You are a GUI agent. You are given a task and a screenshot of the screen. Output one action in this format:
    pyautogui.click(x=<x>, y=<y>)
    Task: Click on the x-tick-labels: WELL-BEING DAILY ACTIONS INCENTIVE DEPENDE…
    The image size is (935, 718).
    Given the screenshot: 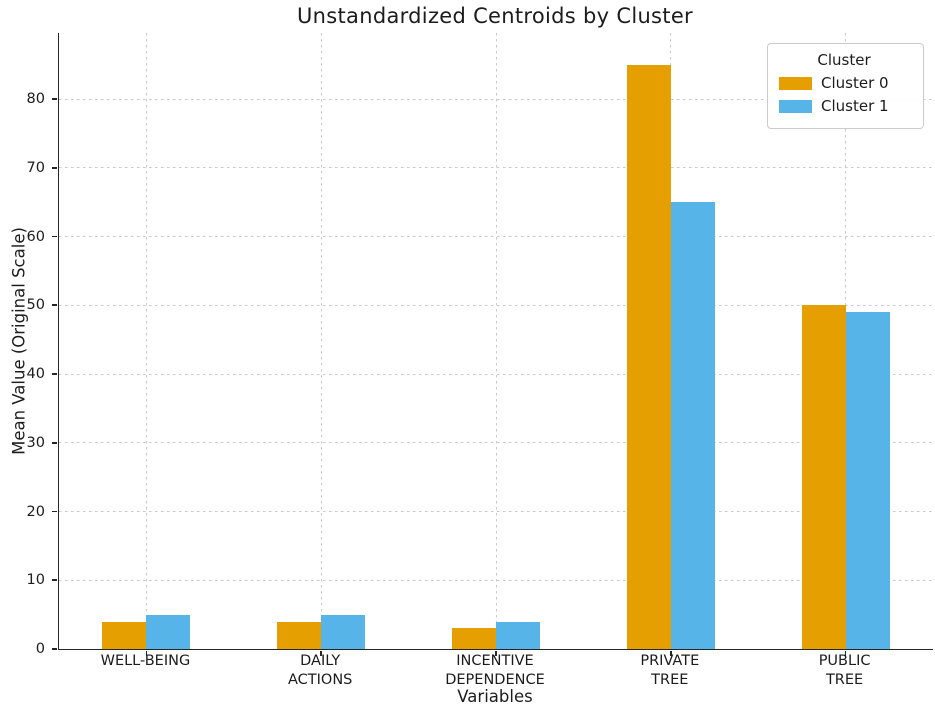 What is the action you would take?
    pyautogui.click(x=495, y=673)
    